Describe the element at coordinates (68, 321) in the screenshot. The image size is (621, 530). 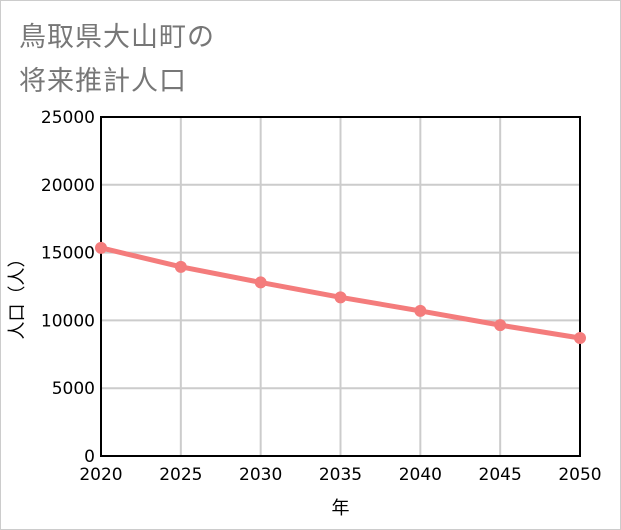
I see `y-tick-label: 10000` at that location.